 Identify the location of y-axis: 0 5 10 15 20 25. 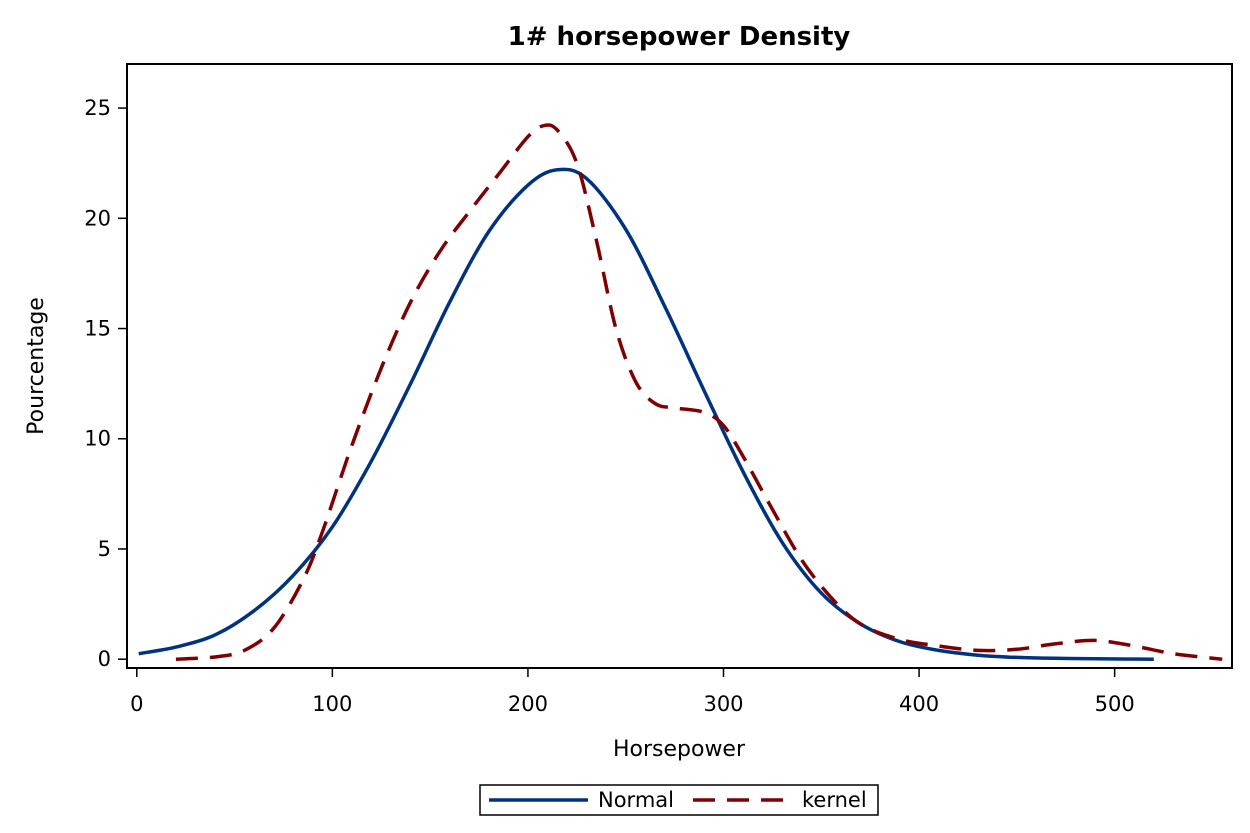
(105, 383).